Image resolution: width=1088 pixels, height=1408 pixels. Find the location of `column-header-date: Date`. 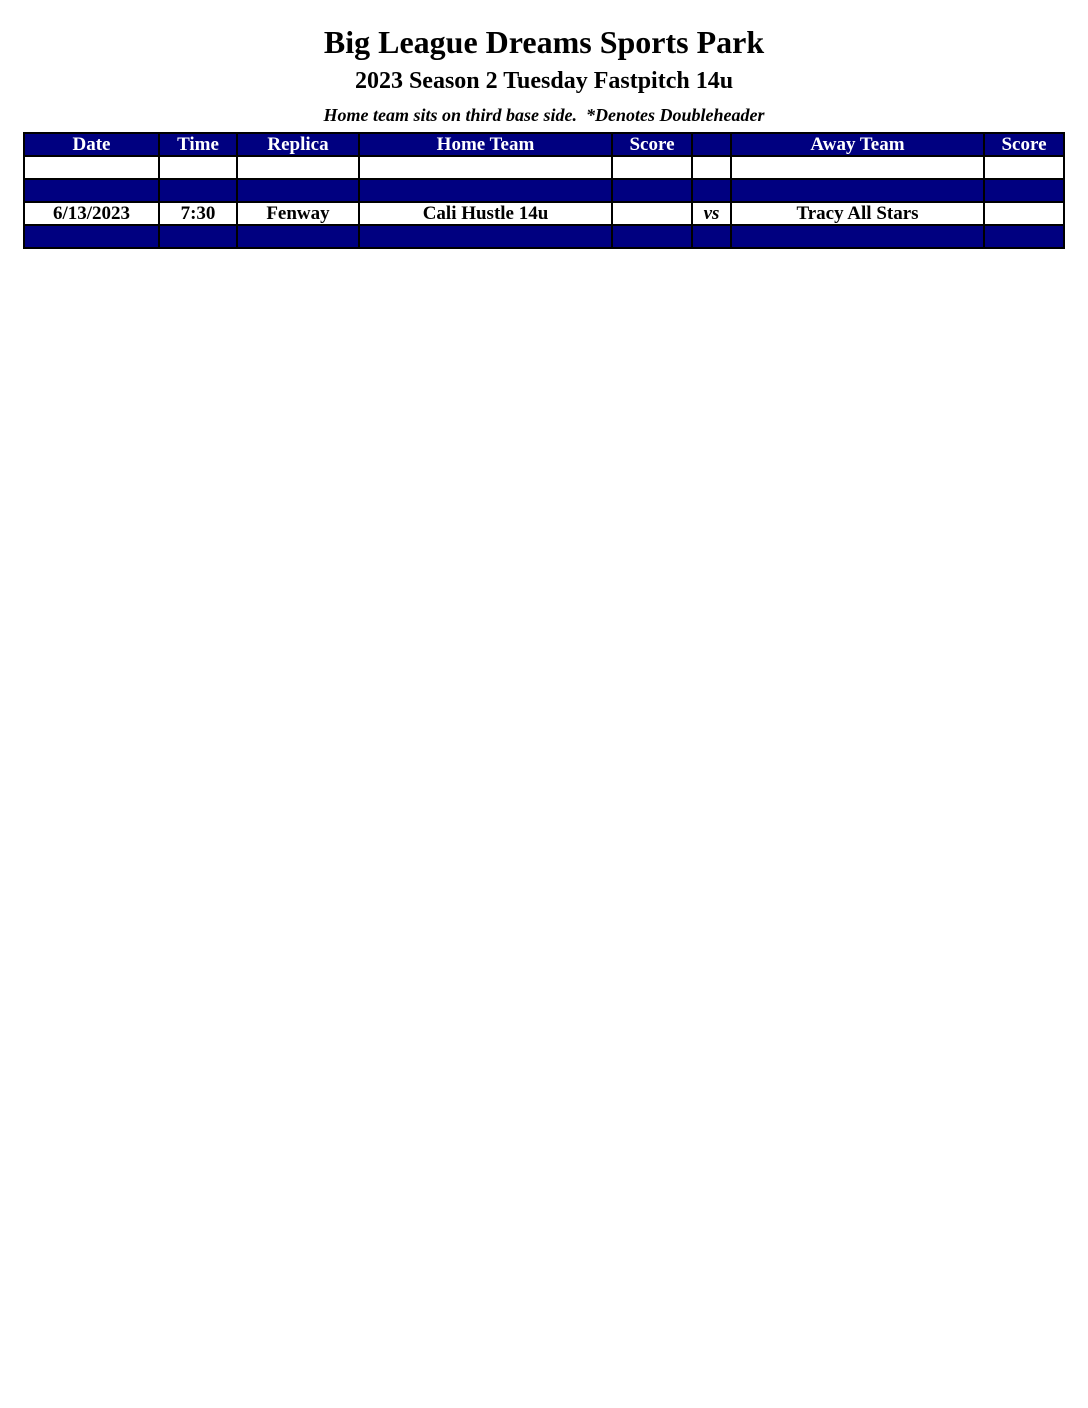

column-header-date: Date is located at coordinates (91, 144).